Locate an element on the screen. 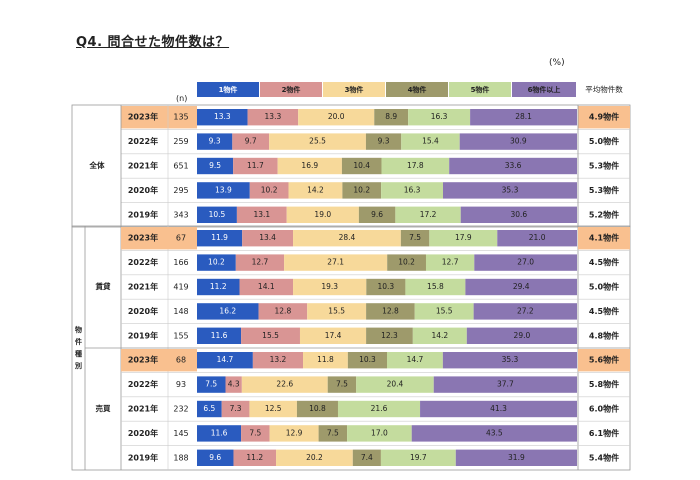 Image resolution: width=700 pixels, height=480 pixels. unit-label: (%) is located at coordinates (557, 63).